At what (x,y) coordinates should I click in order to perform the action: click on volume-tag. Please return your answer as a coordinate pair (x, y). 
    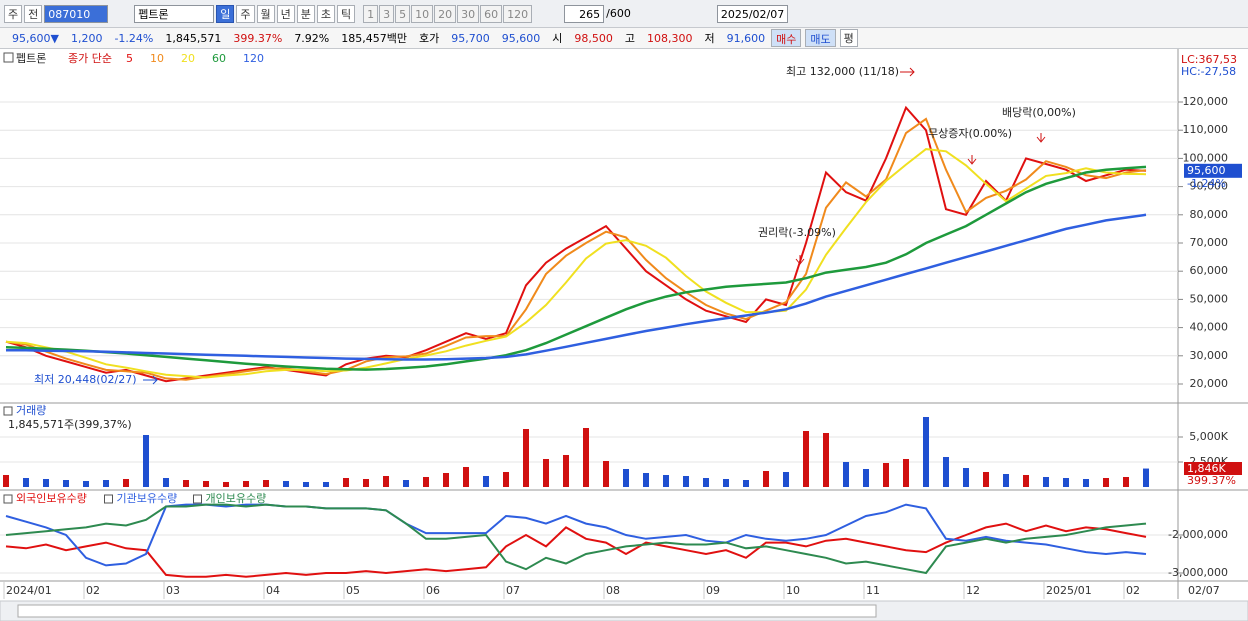
    Looking at the image, I should click on (1213, 468).